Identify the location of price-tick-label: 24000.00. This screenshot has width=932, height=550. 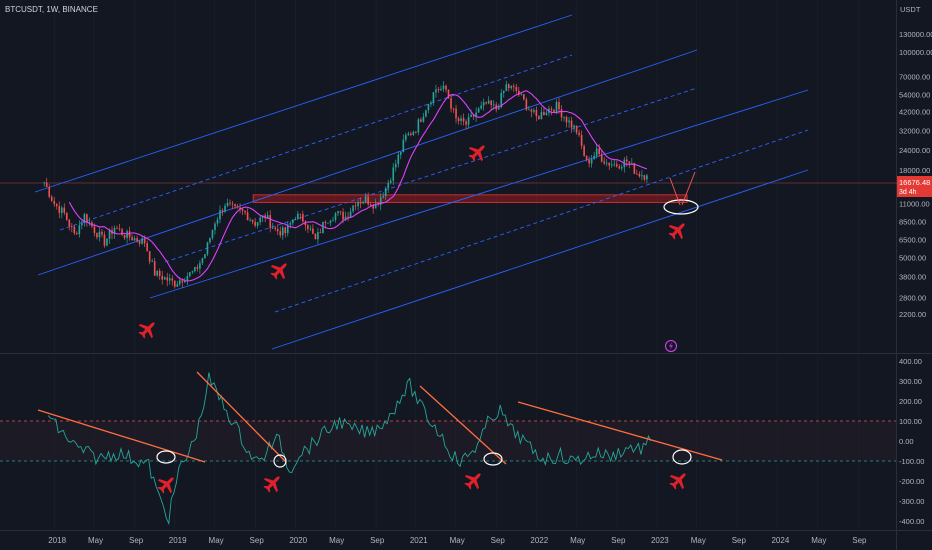
(914, 150).